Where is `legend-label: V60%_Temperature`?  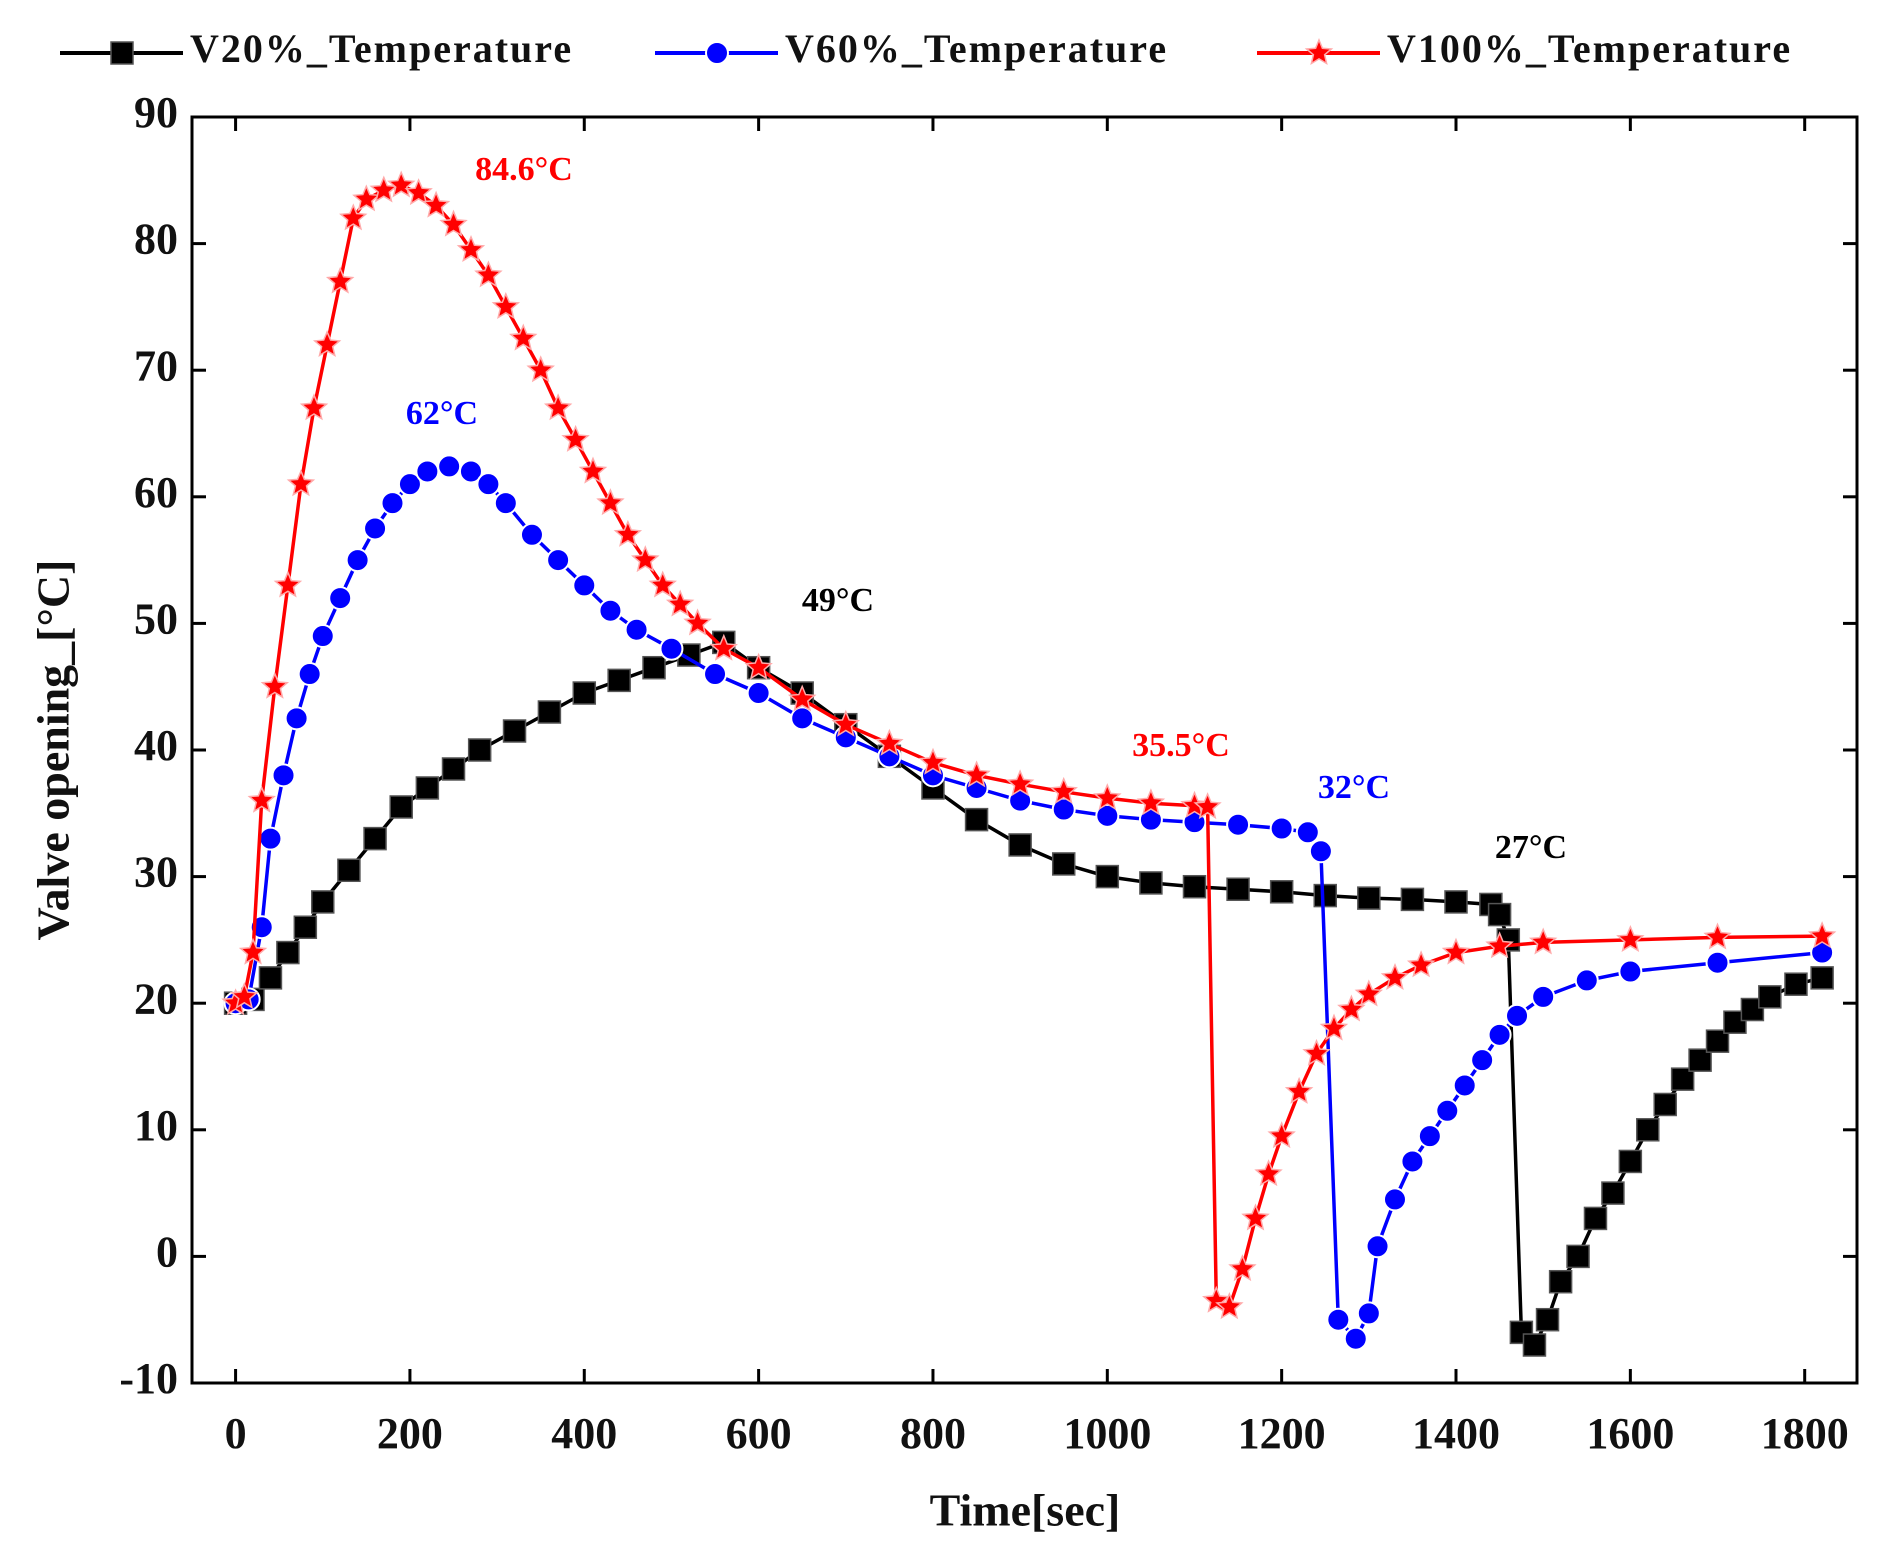
legend-label: V60%_Temperature is located at coordinates (976, 48).